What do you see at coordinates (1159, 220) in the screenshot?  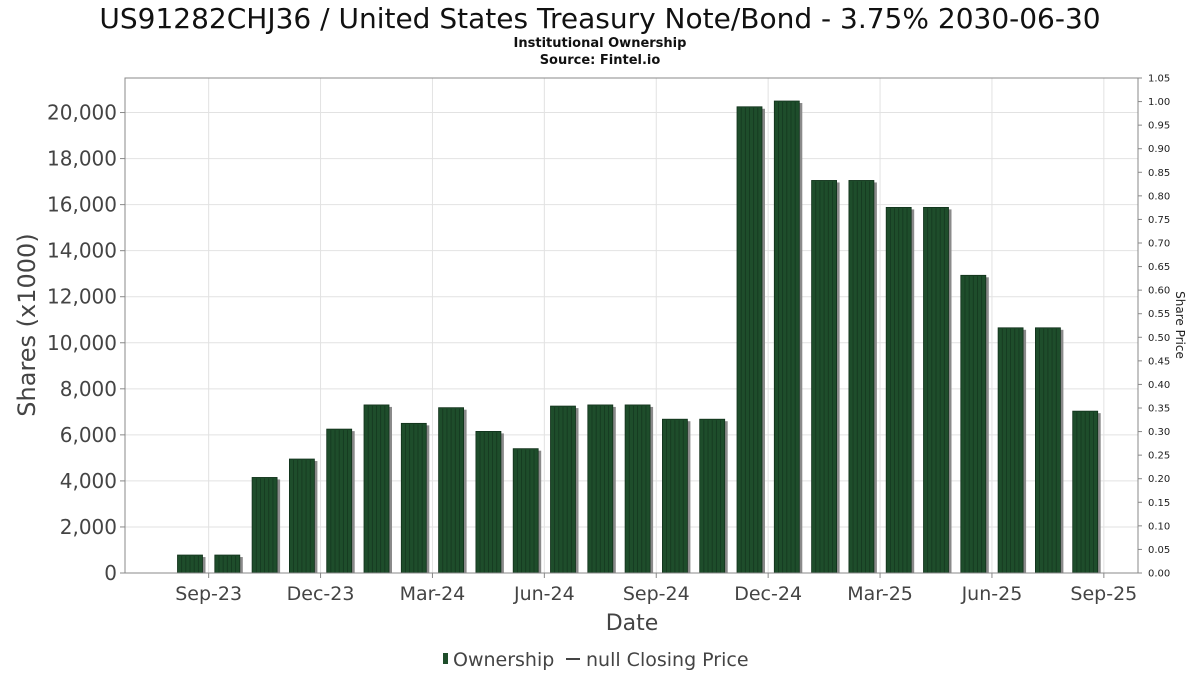 I see `y2-tick-label: 0.75` at bounding box center [1159, 220].